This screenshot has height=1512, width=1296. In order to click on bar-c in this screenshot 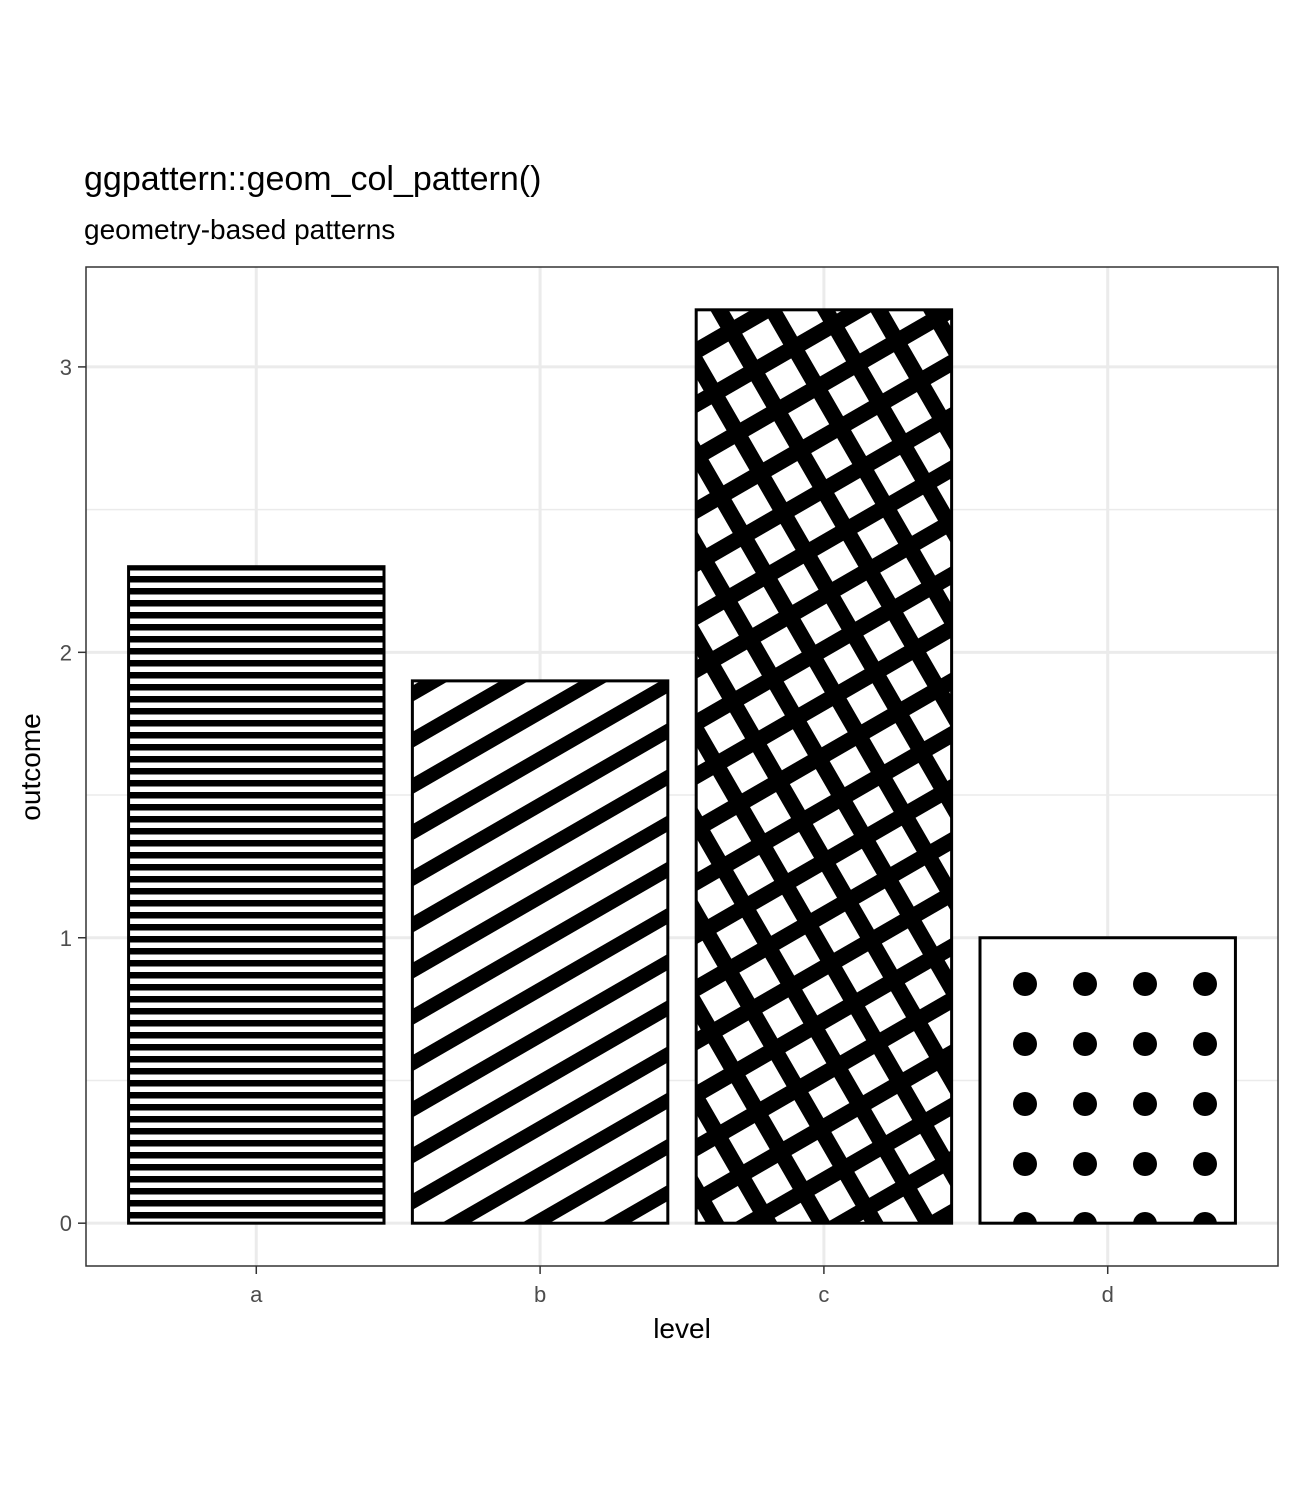, I will do `click(824, 766)`.